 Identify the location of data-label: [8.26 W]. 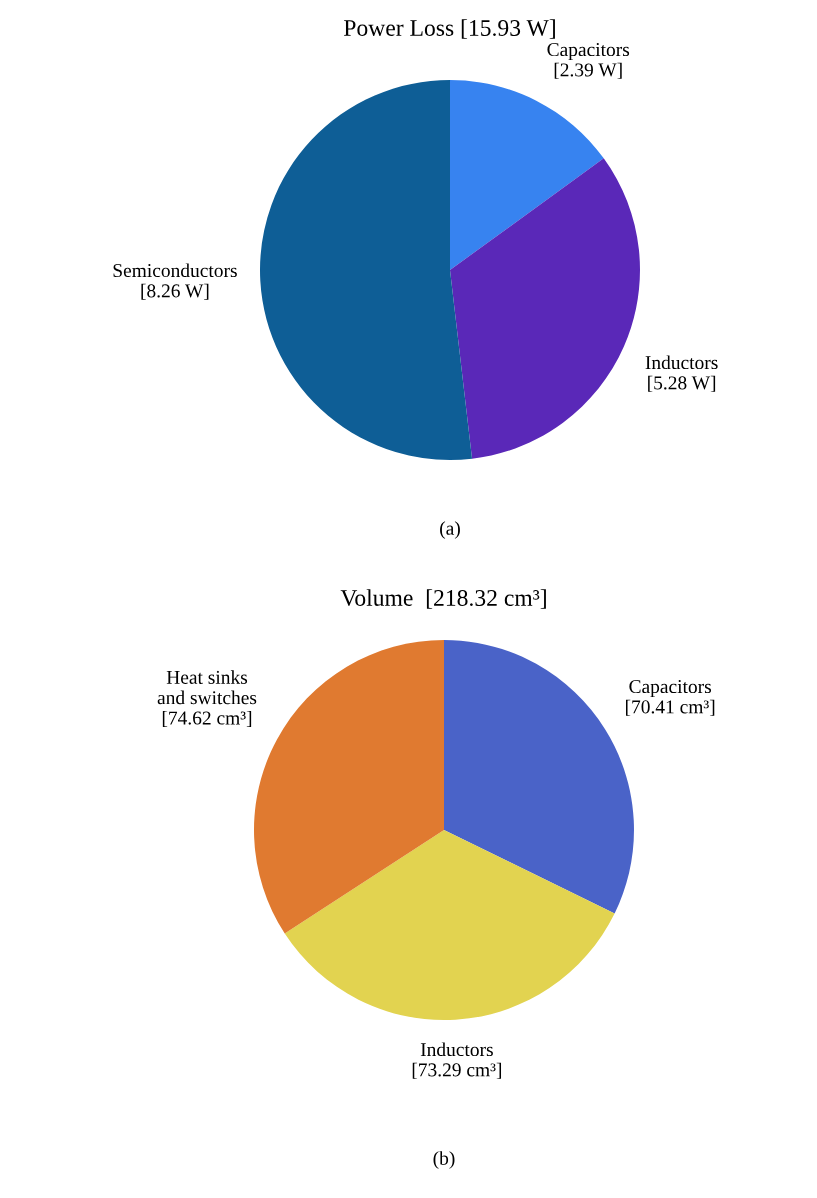
(175, 291).